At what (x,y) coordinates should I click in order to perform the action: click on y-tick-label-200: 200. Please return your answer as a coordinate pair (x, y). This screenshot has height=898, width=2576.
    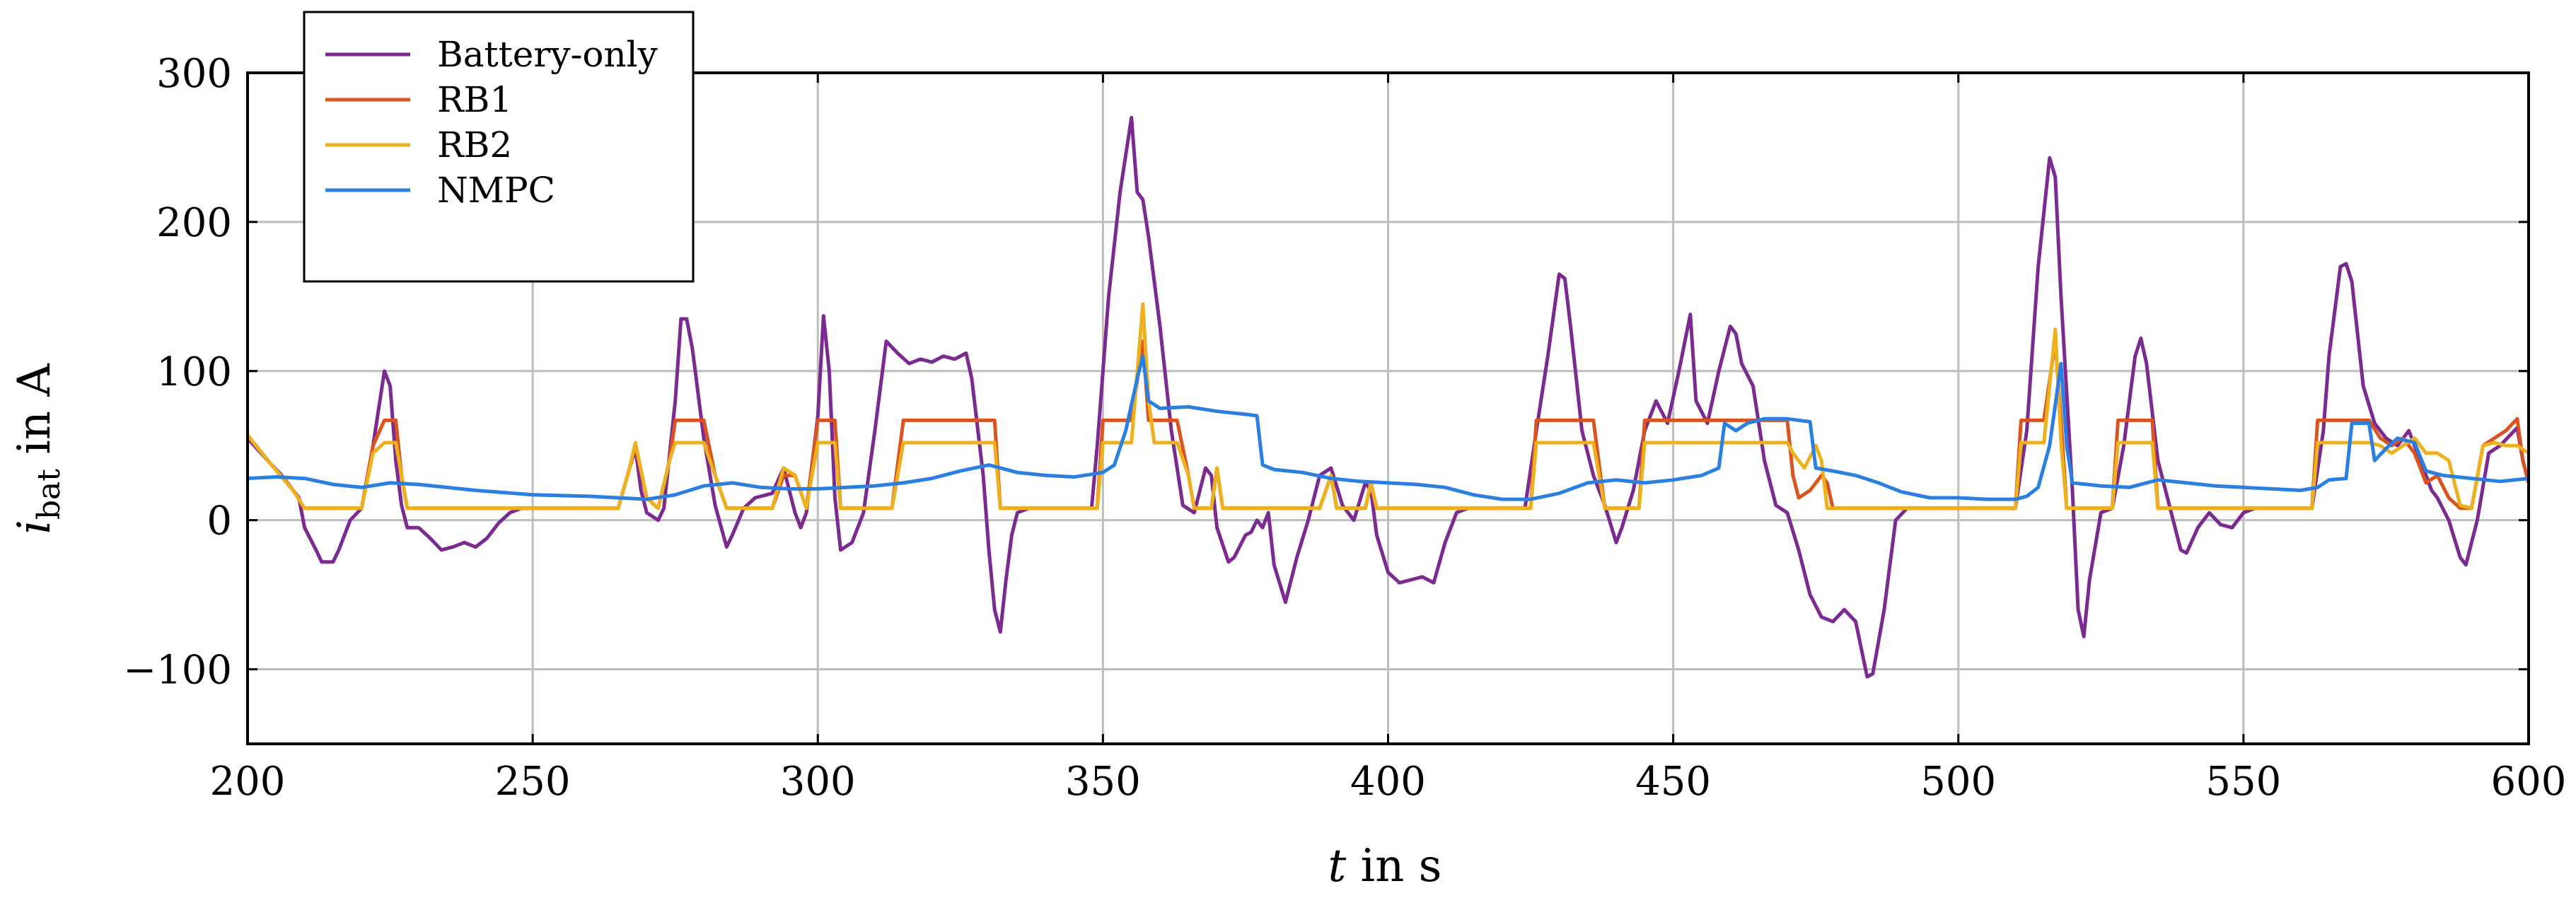
    Looking at the image, I should click on (194, 223).